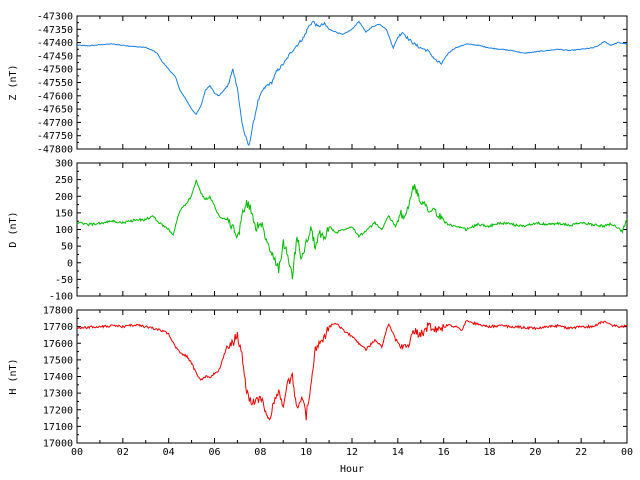  Describe the element at coordinates (13, 376) in the screenshot. I see `y-axis-label-h: H (nT)` at that location.